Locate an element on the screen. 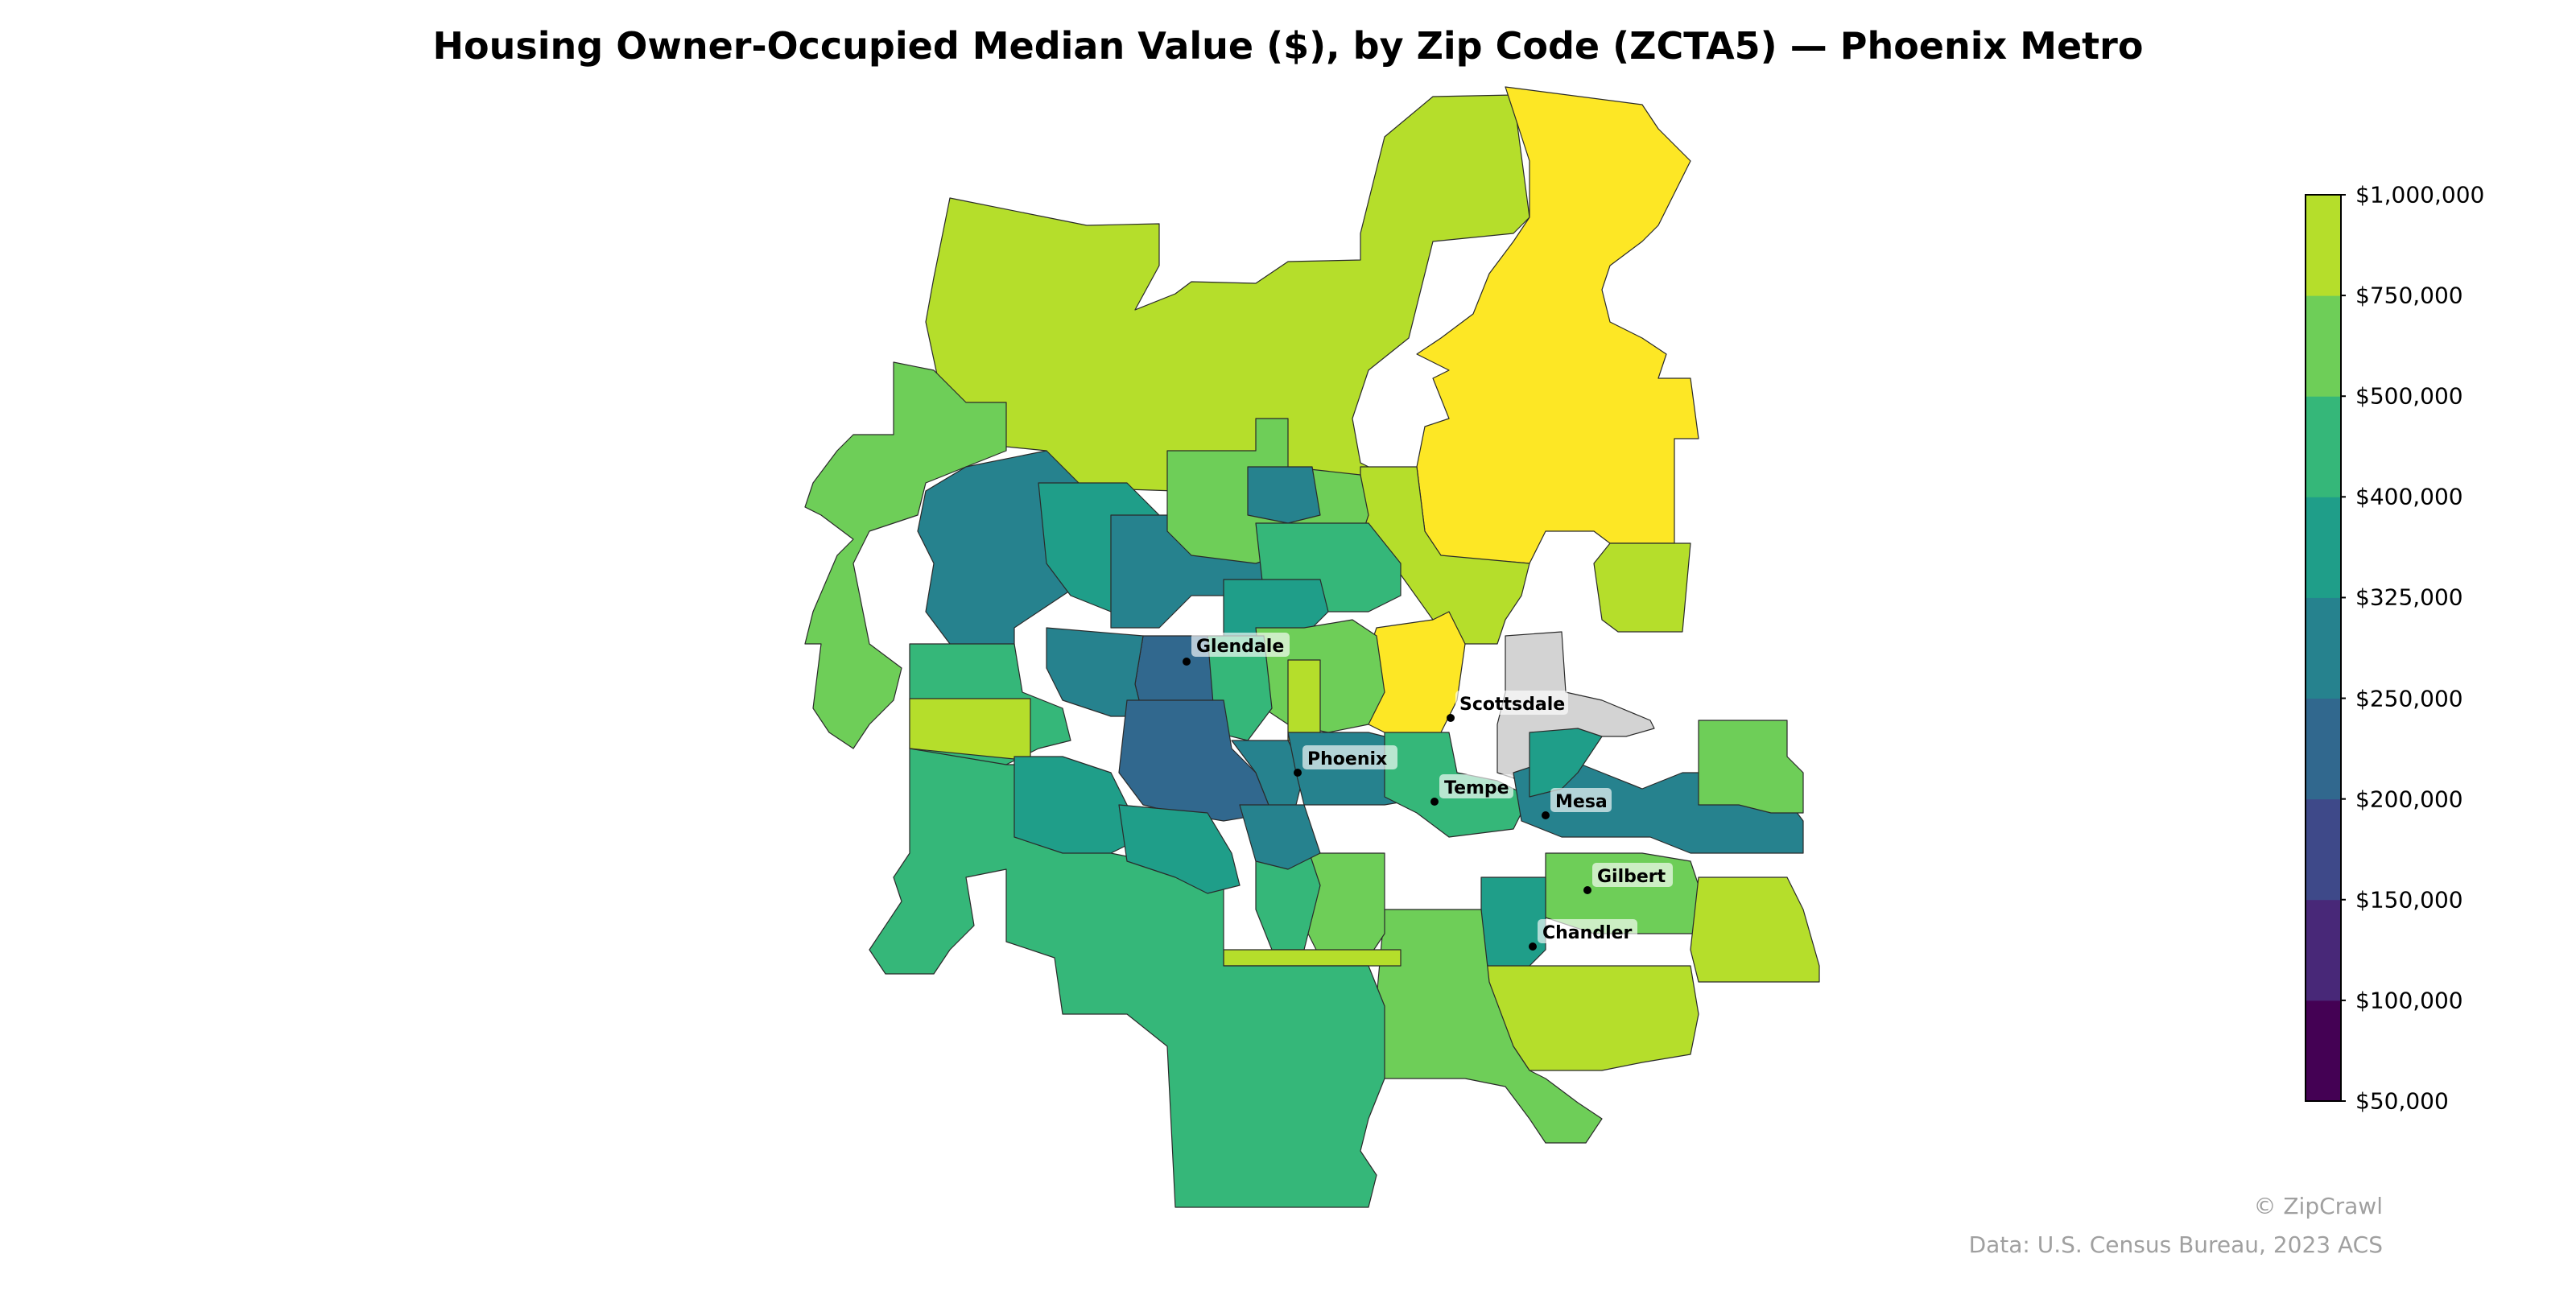  city-dot-phoenix is located at coordinates (1298, 773).